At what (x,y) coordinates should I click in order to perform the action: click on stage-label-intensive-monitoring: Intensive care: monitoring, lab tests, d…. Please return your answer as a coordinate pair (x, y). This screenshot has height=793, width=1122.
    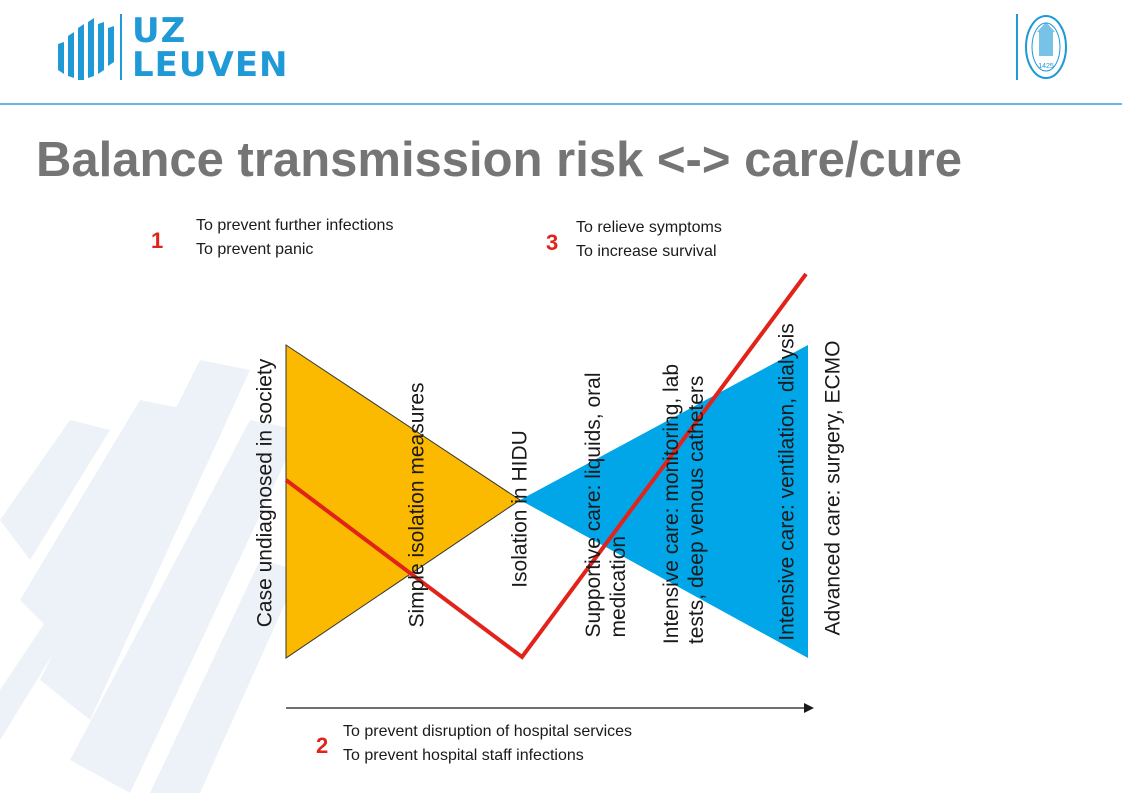
    Looking at the image, I should click on (684, 504).